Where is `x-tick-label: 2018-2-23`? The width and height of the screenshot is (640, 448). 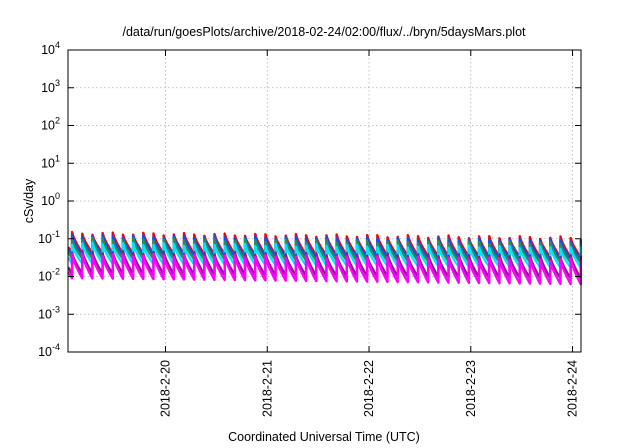 x-tick-label: 2018-2-23 is located at coordinates (471, 388).